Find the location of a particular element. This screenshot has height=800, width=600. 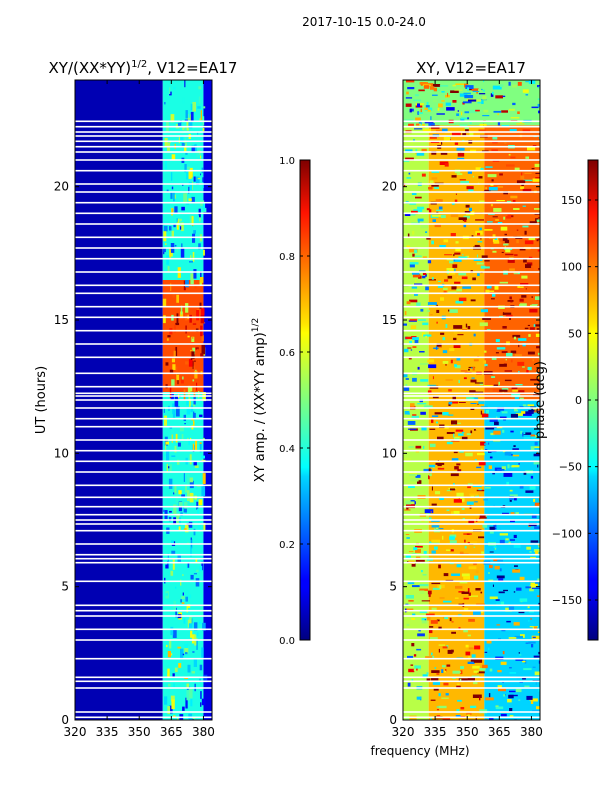

amplitude-colorbar-ticks: 0.0 0.2 0.4 0.6 0.8 1.0 is located at coordinates (294, 401).